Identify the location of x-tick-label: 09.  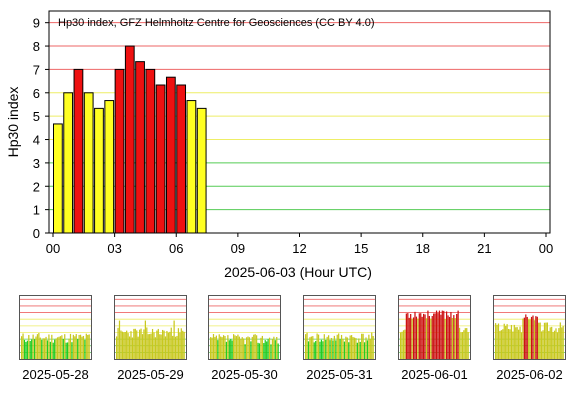
(238, 248).